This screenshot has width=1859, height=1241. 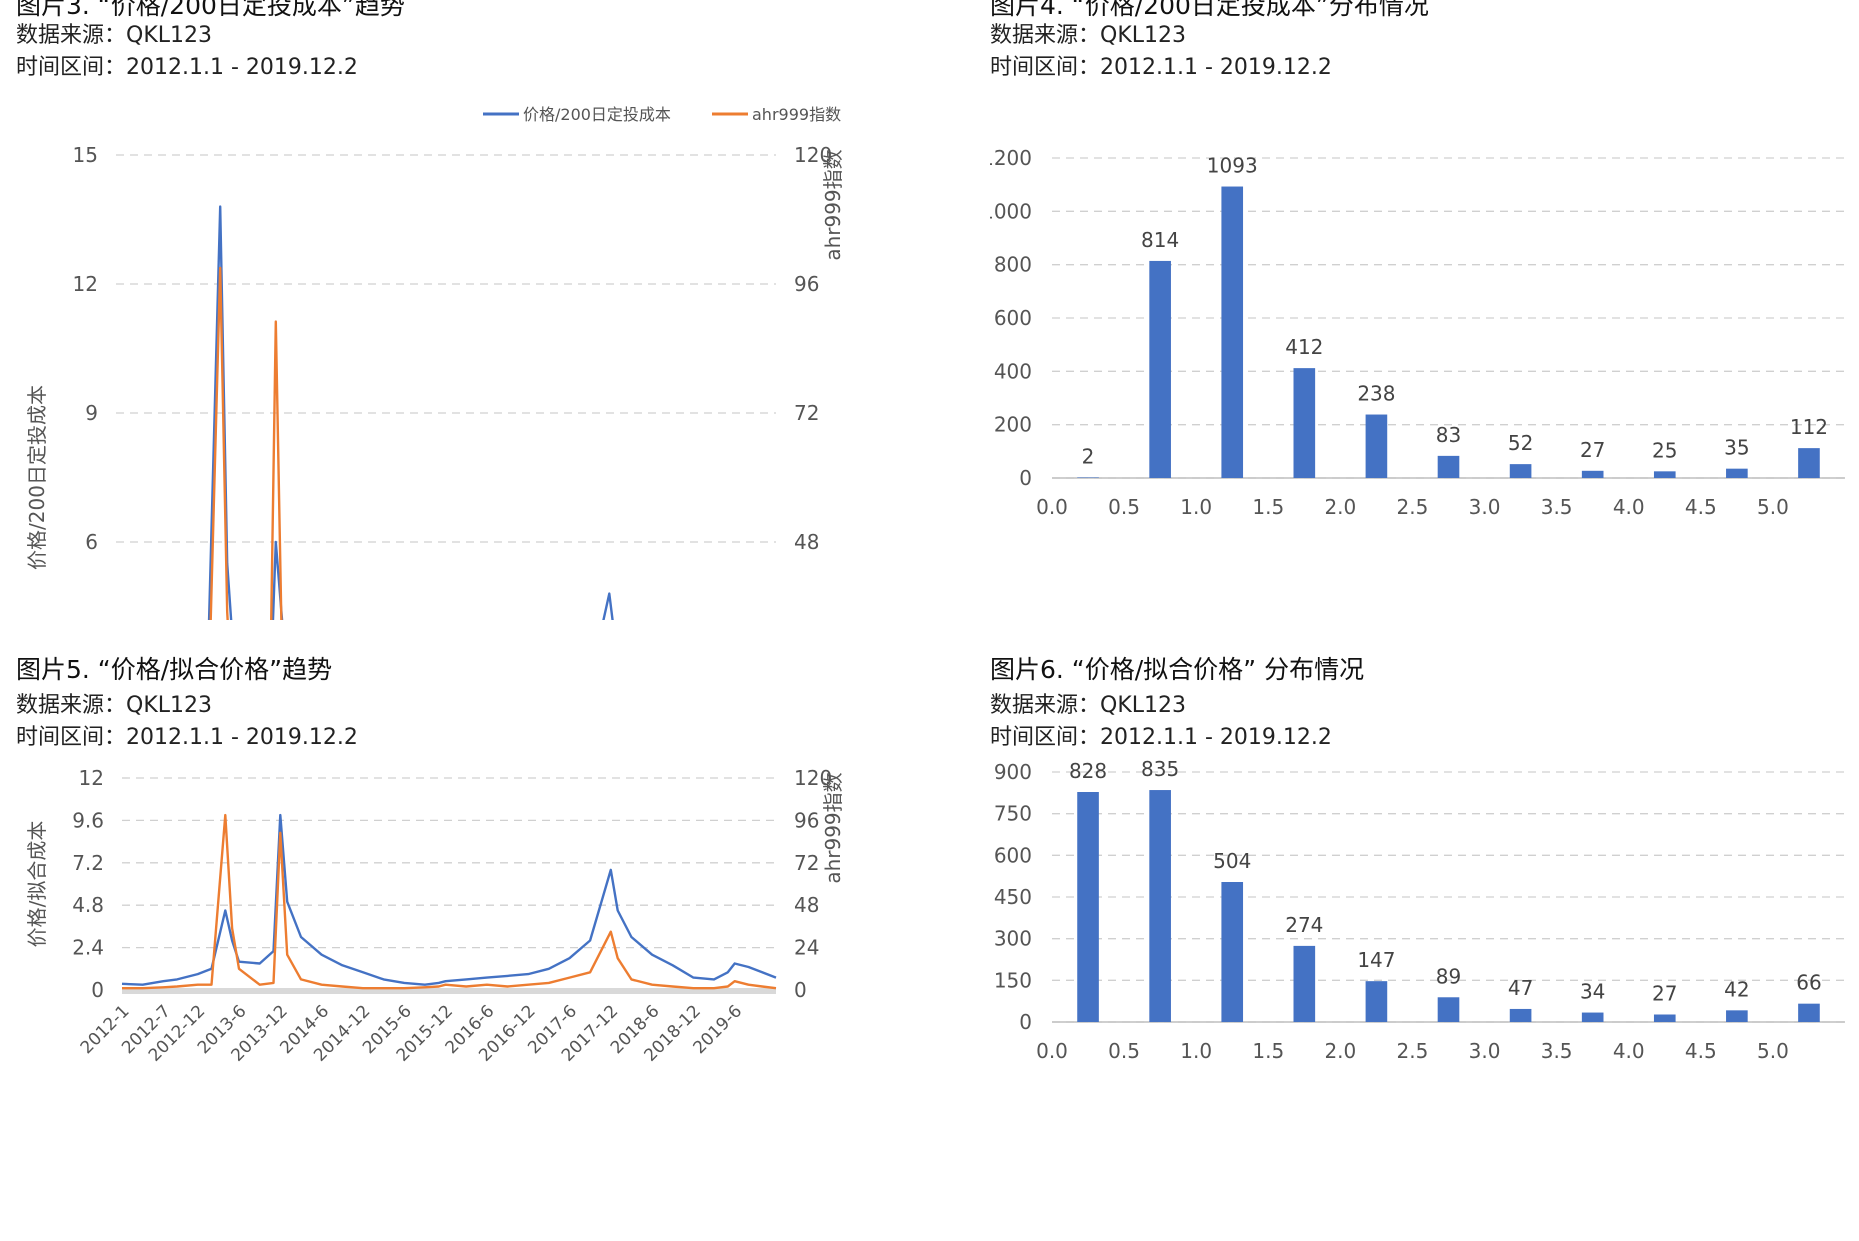 What do you see at coordinates (88, 948) in the screenshot?
I see `y-tick-label: 2.4` at bounding box center [88, 948].